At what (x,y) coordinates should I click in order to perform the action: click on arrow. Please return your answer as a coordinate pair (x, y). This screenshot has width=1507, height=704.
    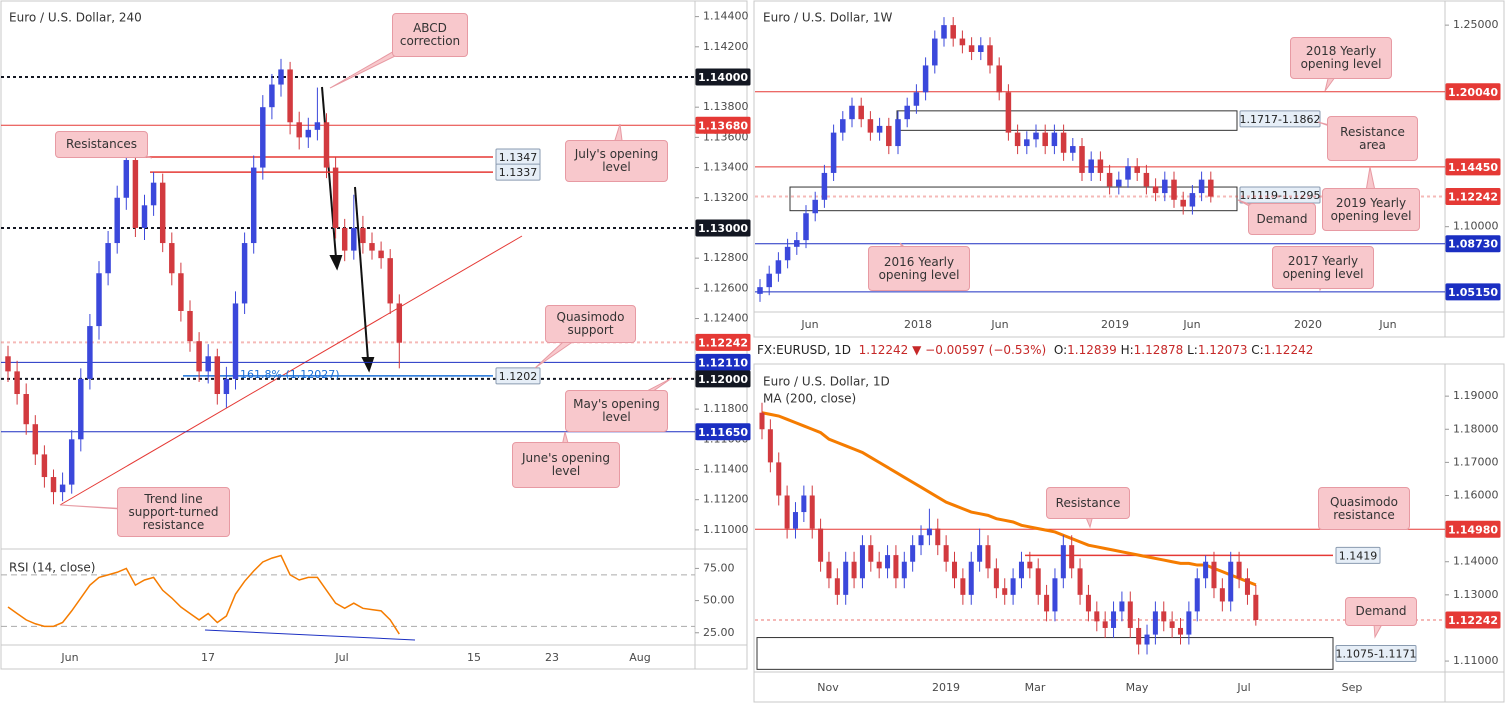
    Looking at the image, I should click on (361, 273).